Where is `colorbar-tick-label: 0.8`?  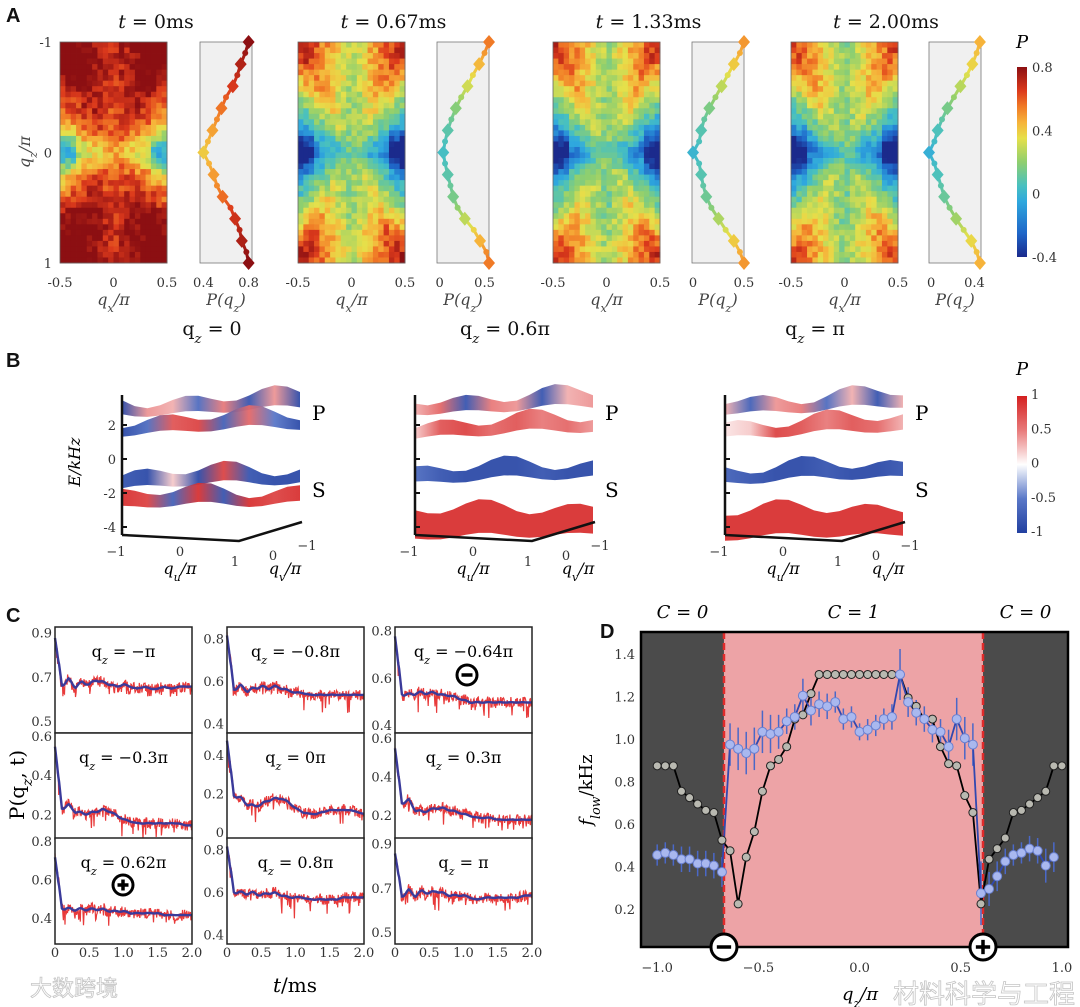 colorbar-tick-label: 0.8 is located at coordinates (1042, 68).